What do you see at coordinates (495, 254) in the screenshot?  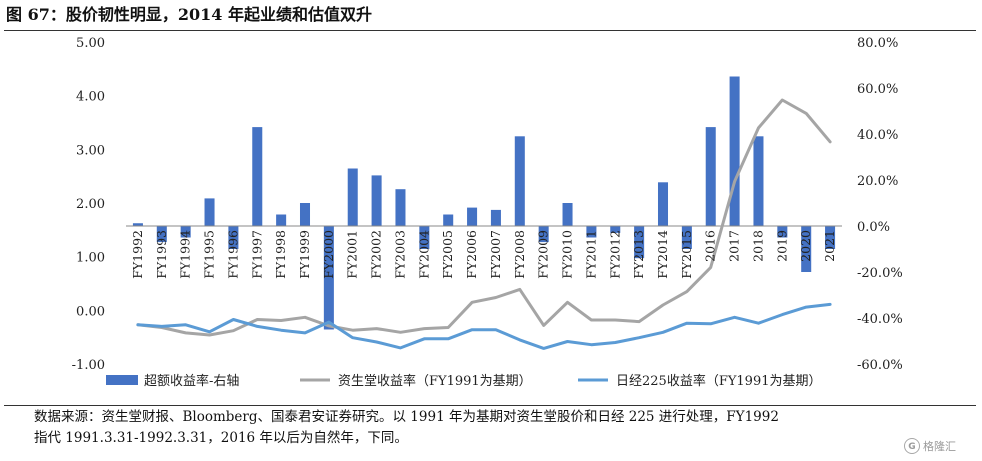 I see `category-label: FY2007` at bounding box center [495, 254].